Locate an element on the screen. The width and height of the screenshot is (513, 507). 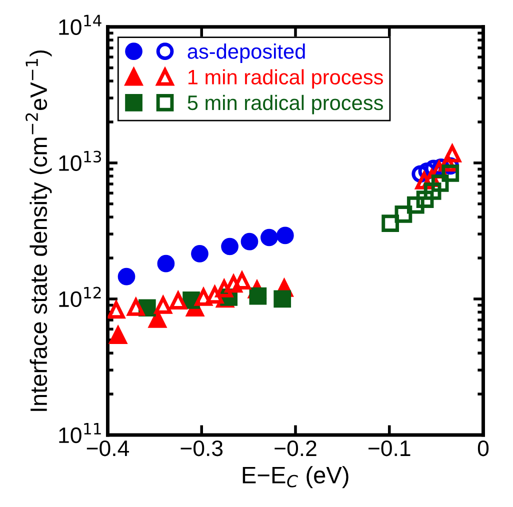
x-tick-label: −0.3 is located at coordinates (201, 448).